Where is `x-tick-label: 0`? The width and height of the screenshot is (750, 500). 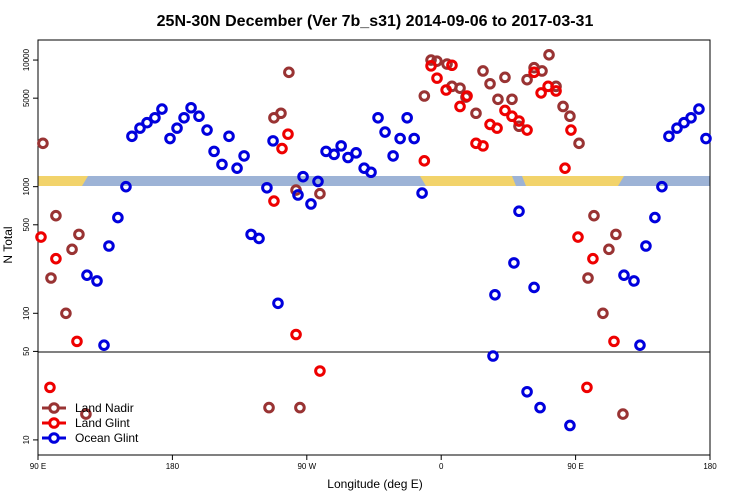
x-tick-label: 0 is located at coordinates (441, 466).